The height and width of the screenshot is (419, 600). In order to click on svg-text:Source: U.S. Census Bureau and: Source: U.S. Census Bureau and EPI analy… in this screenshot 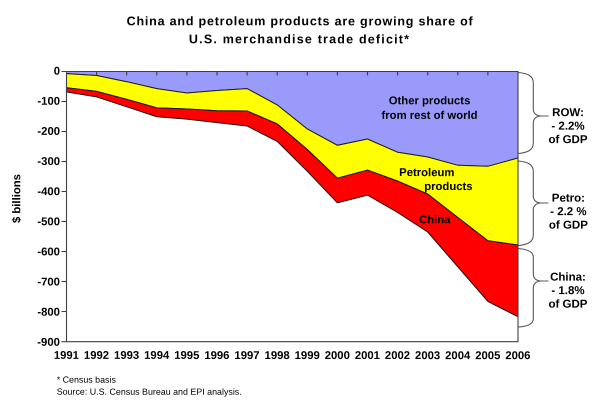, I will do `click(149, 392)`.